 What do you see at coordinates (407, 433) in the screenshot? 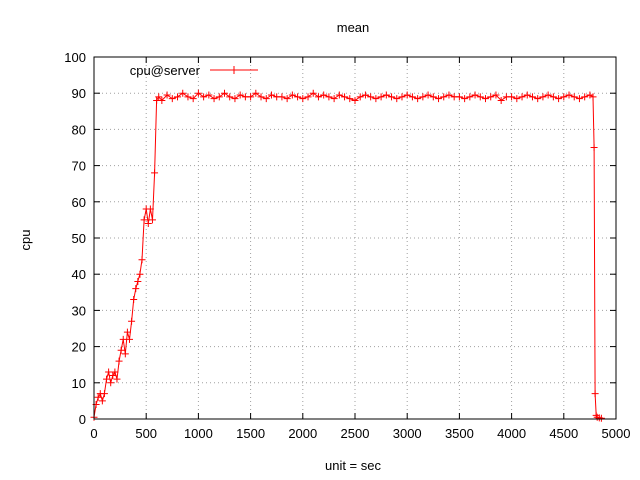
I see `x-tick-label: 3000` at bounding box center [407, 433].